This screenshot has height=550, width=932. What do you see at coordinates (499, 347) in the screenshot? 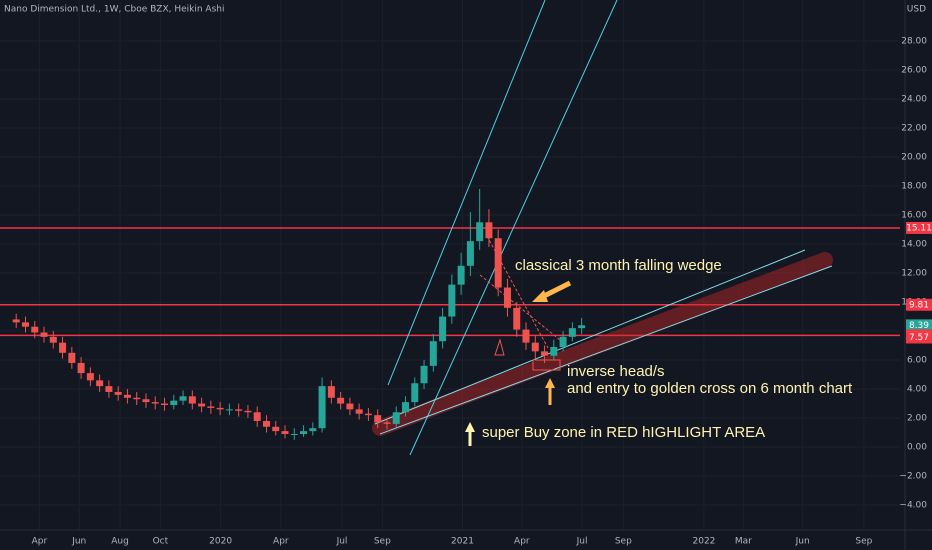
I see `head-marker` at bounding box center [499, 347].